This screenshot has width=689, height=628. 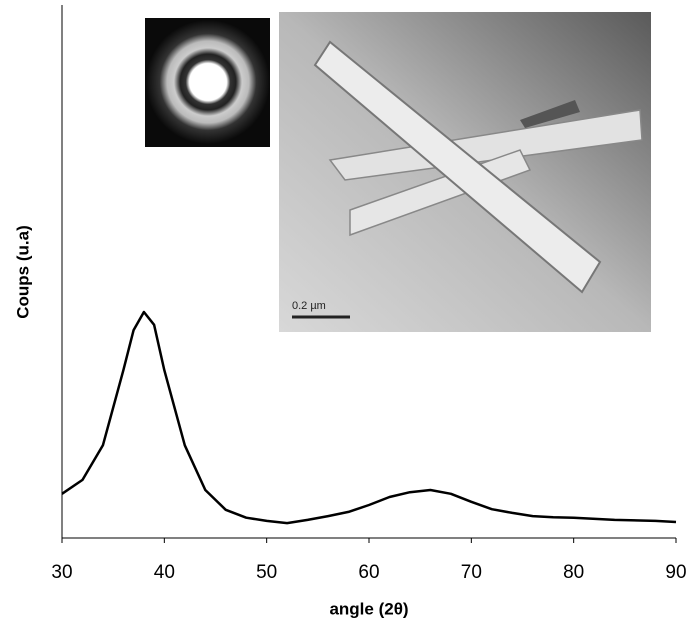 What do you see at coordinates (573, 572) in the screenshot?
I see `x-tick-label: 80` at bounding box center [573, 572].